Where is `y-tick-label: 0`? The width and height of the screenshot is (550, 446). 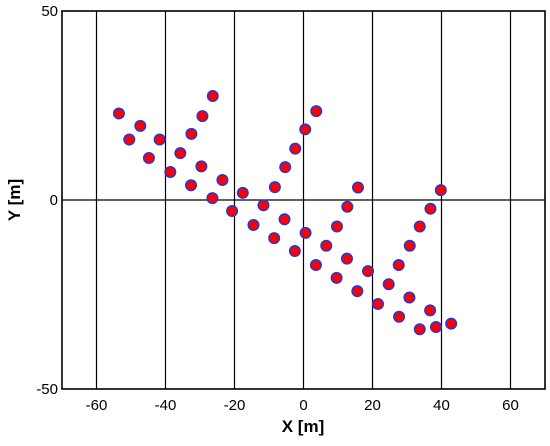
y-tick-label: 0 is located at coordinates (54, 200).